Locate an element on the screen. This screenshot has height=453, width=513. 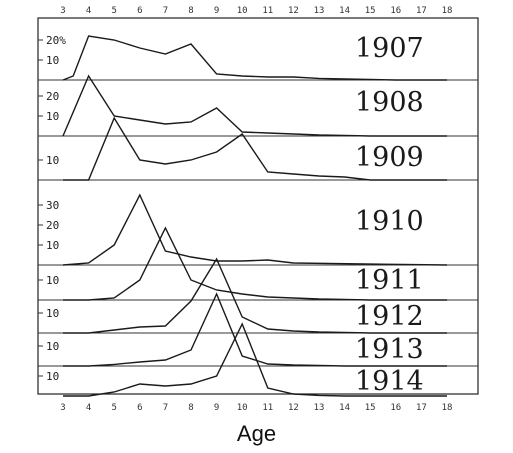
x-ticks-top: 3 4 5 6 7 8 9 10 11 12 13 14 15 16 17 18 is located at coordinates (256, 11).